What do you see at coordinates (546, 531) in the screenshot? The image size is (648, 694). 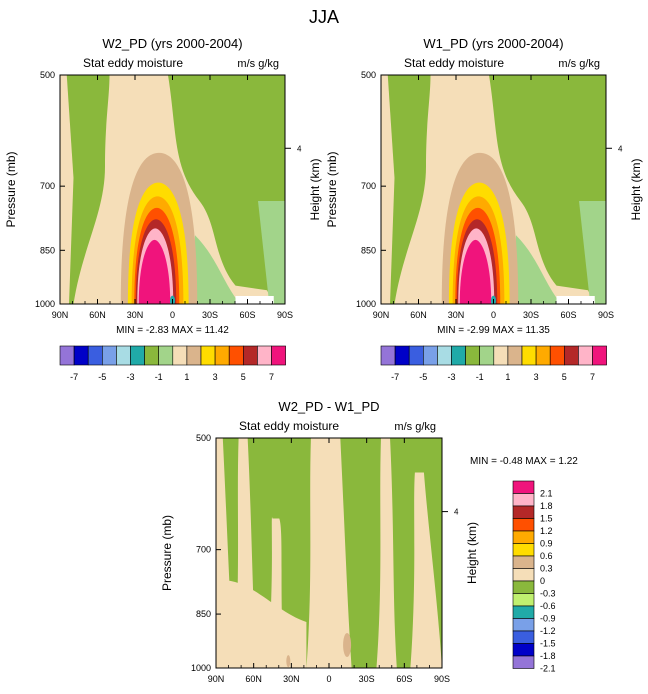 I see `colorbar-label: 1.2` at bounding box center [546, 531].